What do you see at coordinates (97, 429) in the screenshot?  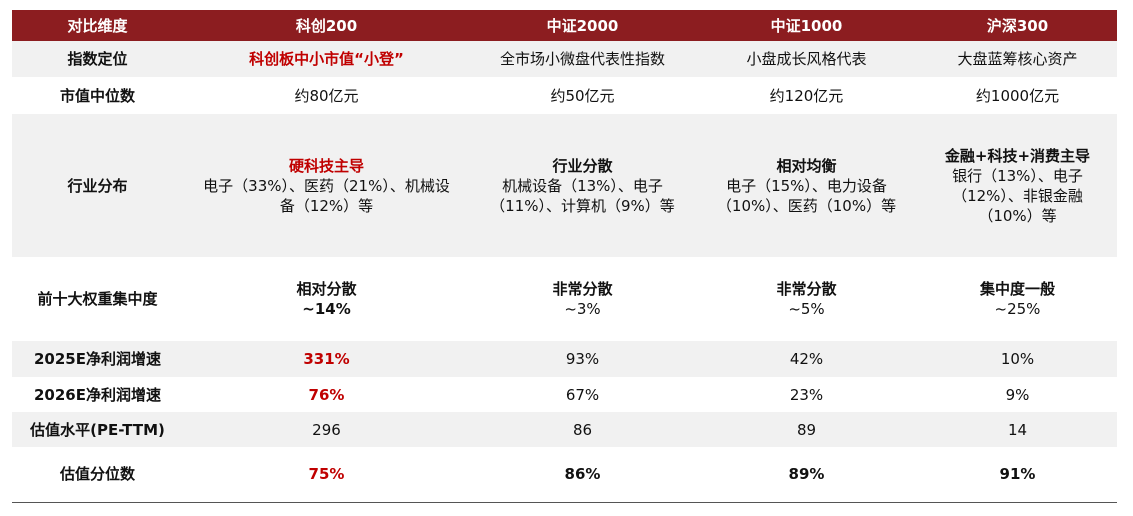 I see `row-label: 估值水平(PE-TTM)` at bounding box center [97, 429].